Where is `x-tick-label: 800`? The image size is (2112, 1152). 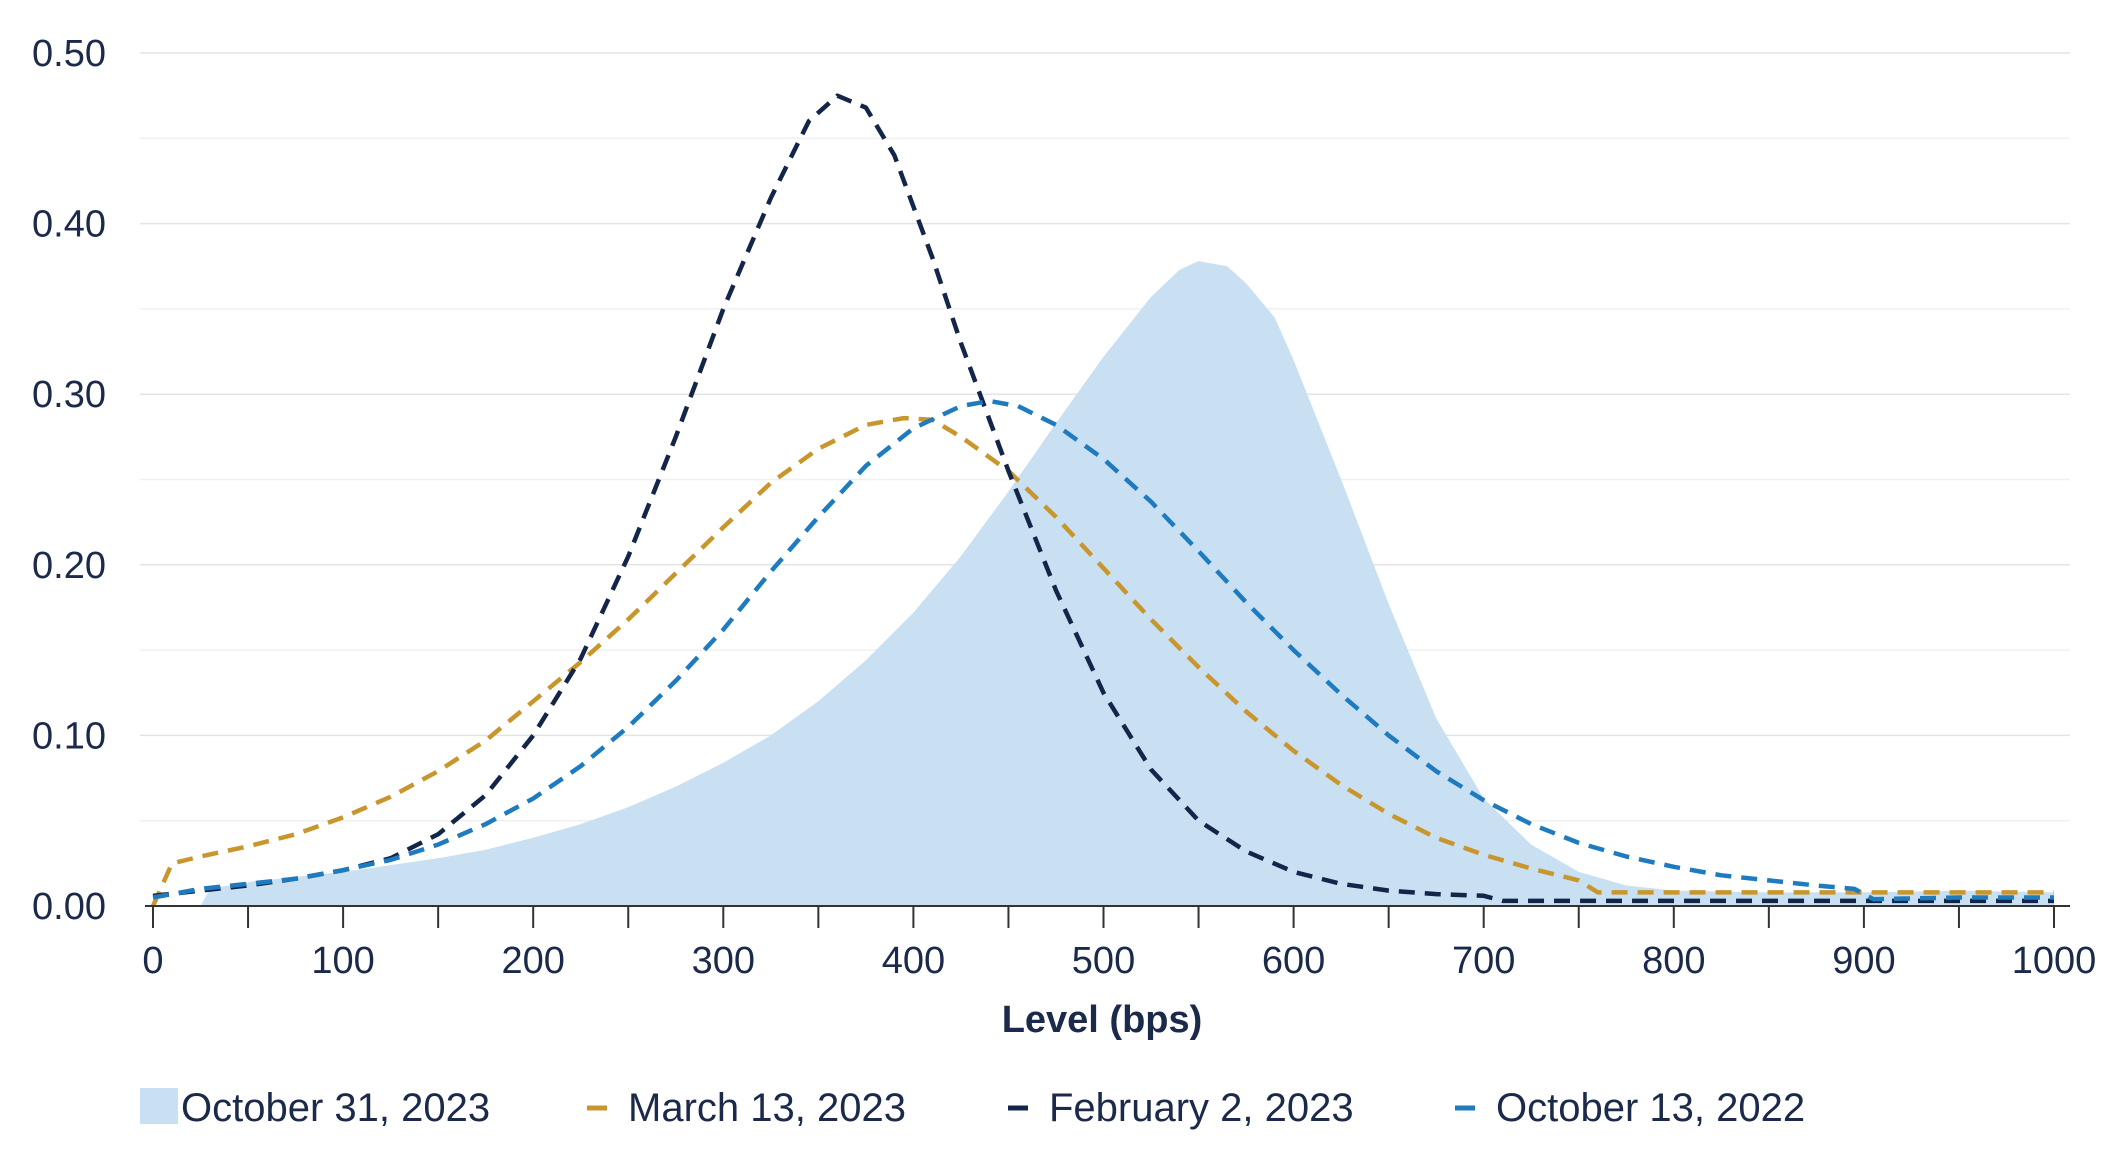 x-tick-label: 800 is located at coordinates (1673, 961).